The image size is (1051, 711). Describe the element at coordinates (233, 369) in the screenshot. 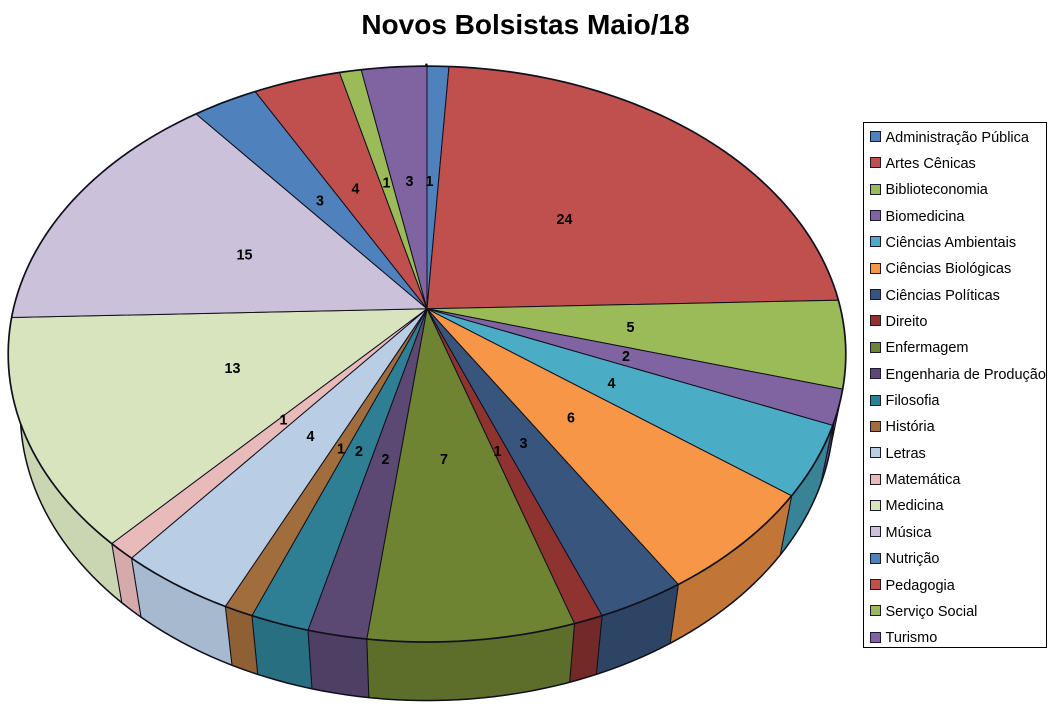

I see `svg-text: 13` at that location.